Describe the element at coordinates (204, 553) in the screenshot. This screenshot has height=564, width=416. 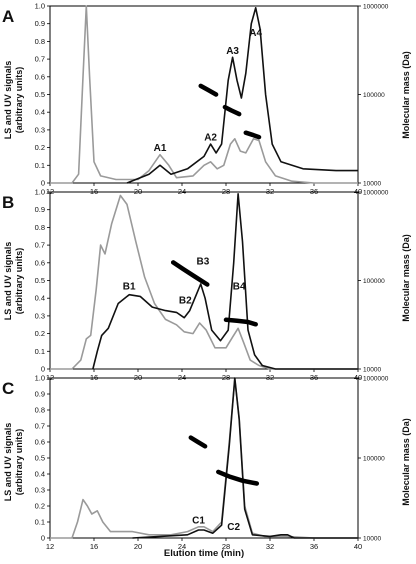
I see `x-axis-label: Elution time (min)` at that location.